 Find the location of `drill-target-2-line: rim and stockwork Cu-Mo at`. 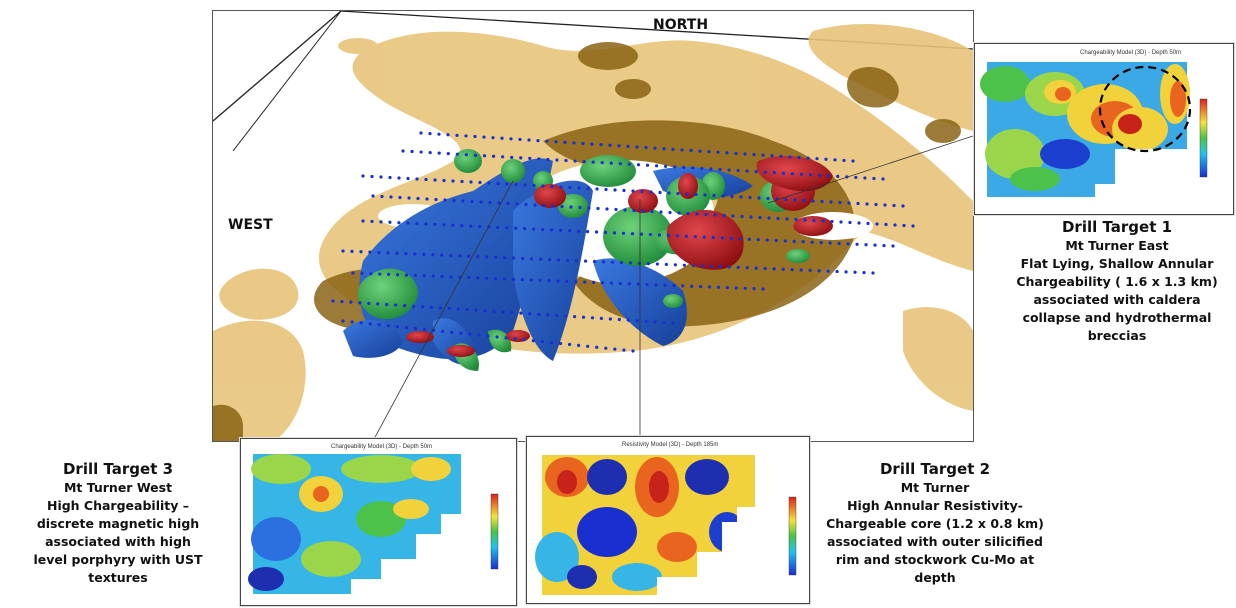

drill-target-2-line: rim and stockwork Cu-Mo at is located at coordinates (935, 559).